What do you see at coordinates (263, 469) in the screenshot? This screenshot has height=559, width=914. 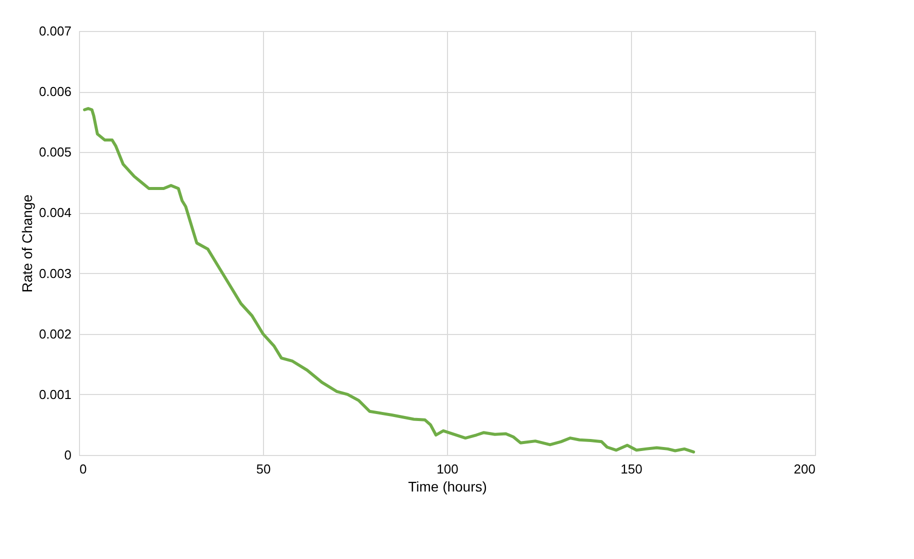 I see `x-tick-label: 50` at bounding box center [263, 469].